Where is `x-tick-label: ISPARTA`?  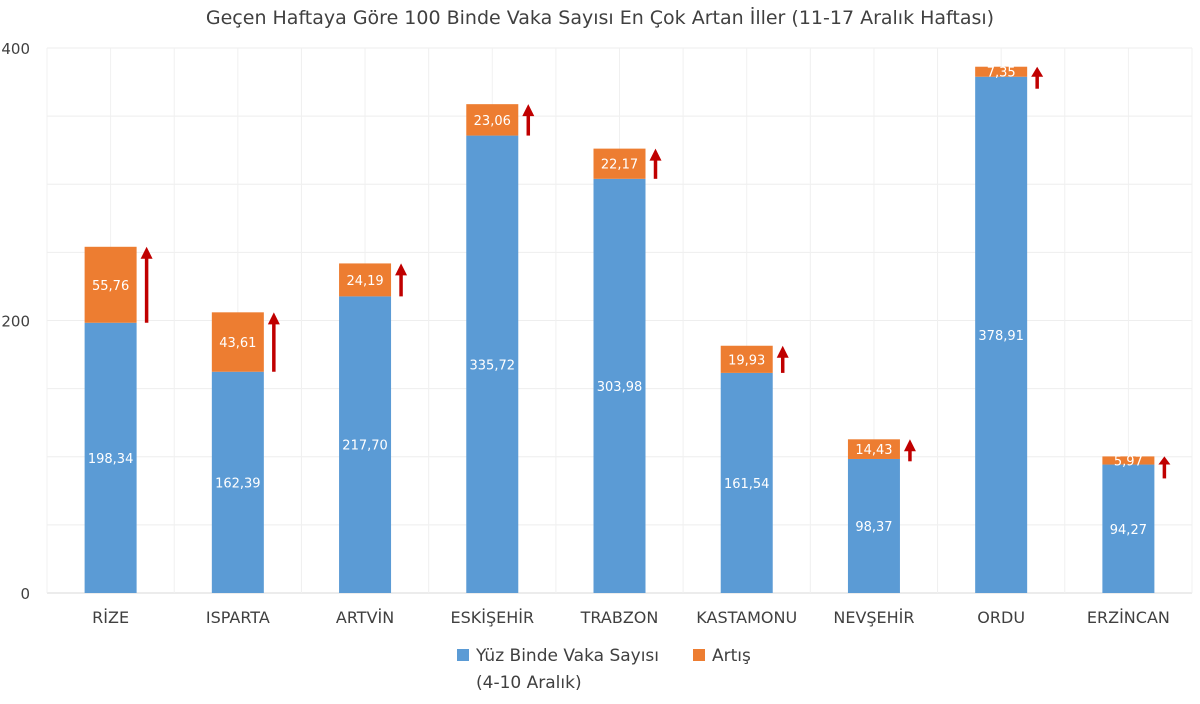
x-tick-label: ISPARTA is located at coordinates (238, 617).